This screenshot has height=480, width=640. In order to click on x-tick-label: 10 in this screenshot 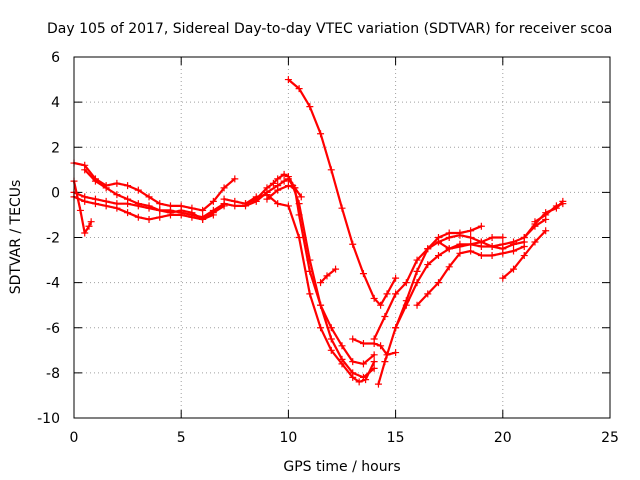, I will do `click(288, 438)`.